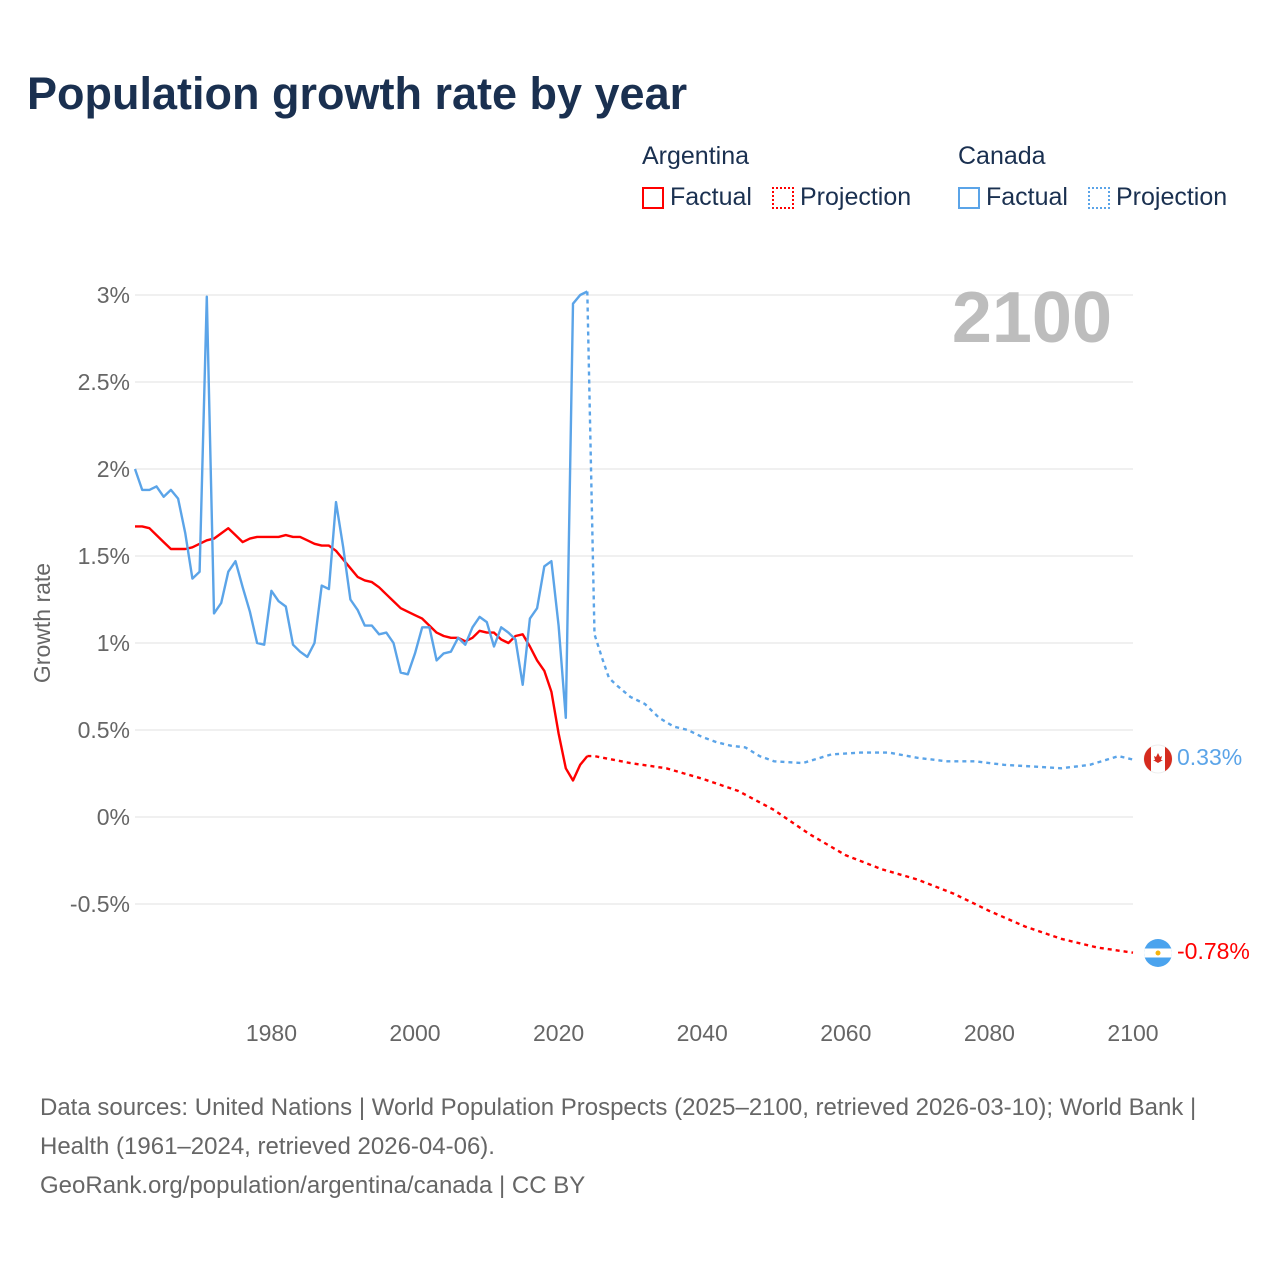 The width and height of the screenshot is (1280, 1280). I want to click on argentina-projection-line, so click(860, 854).